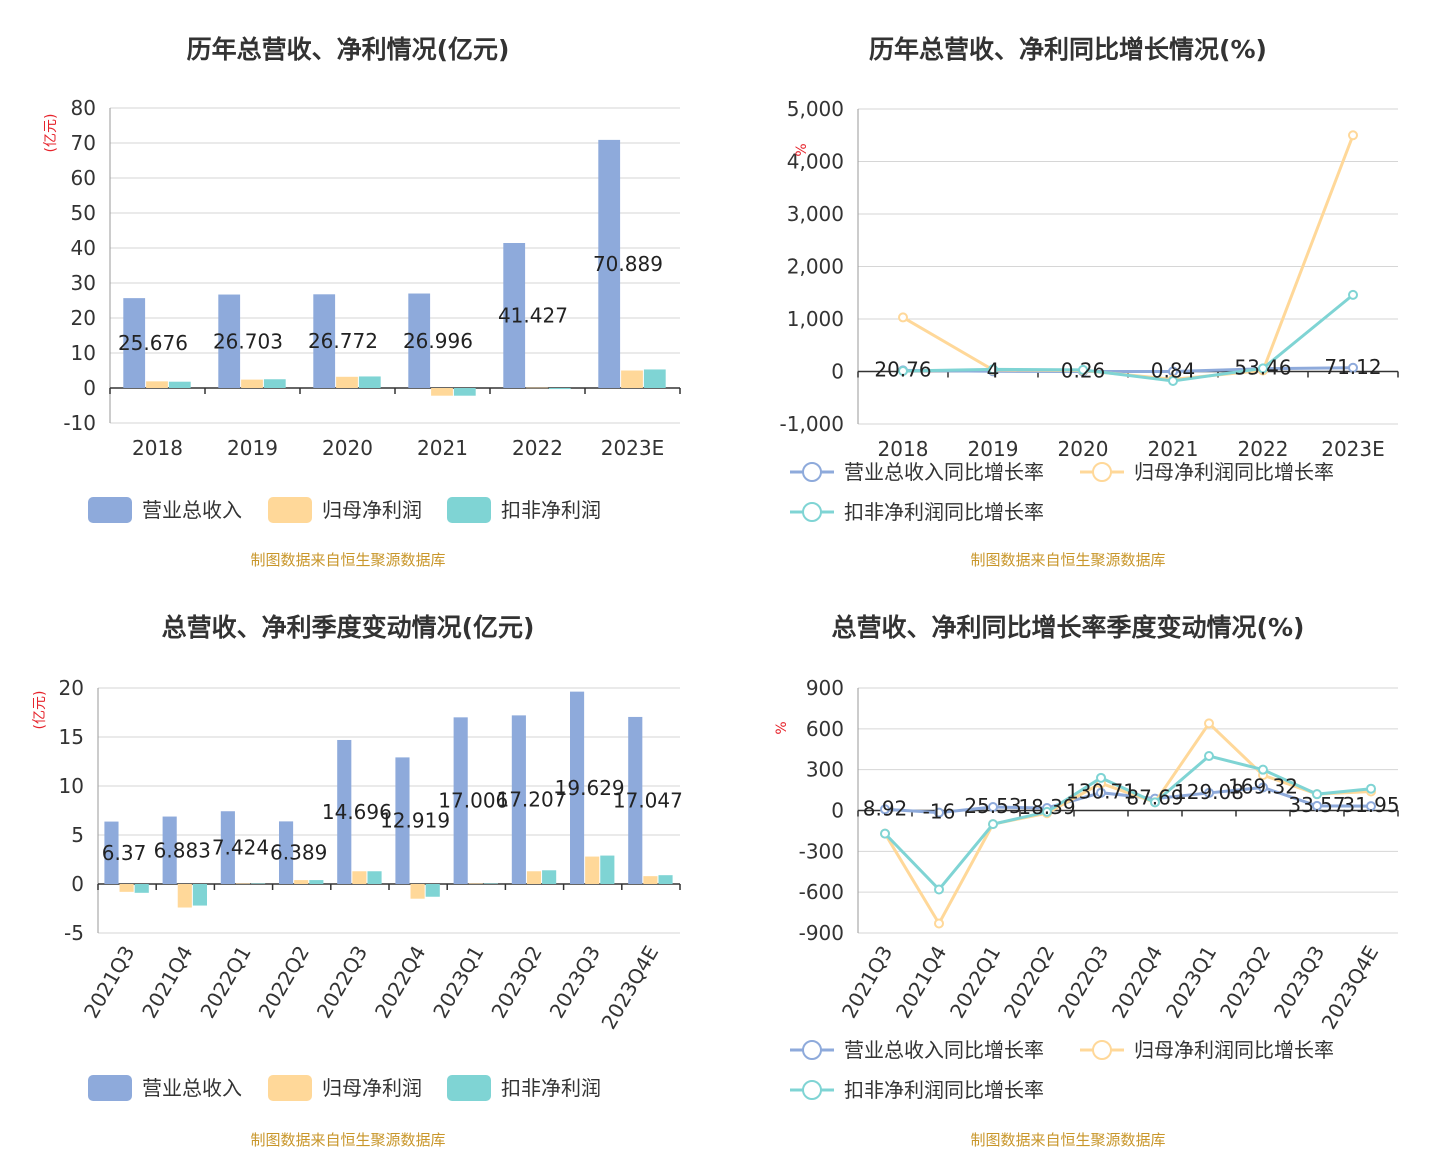  Describe the element at coordinates (1068, 627) in the screenshot. I see `chart-title: 总营收、净利同比增长率季度变动情况(%)` at that location.